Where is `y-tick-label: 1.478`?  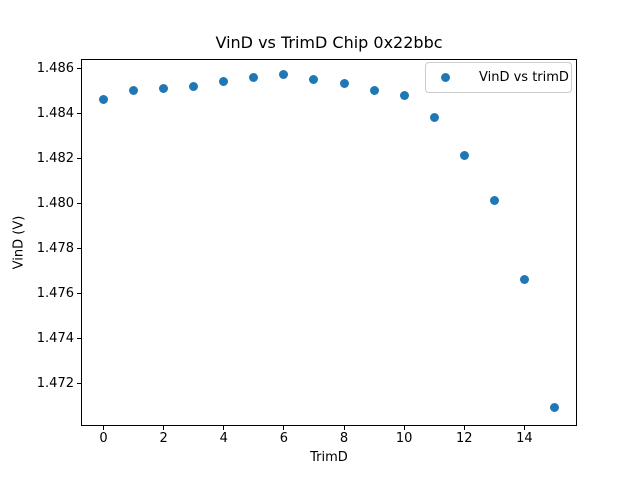
y-tick-label: 1.478 is located at coordinates (55, 248).